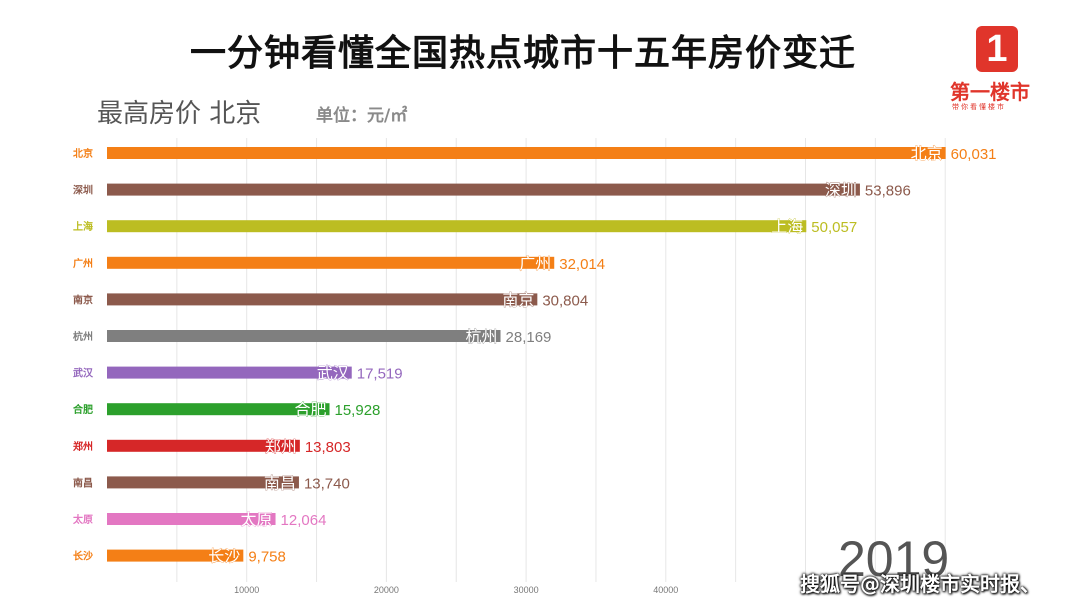  Describe the element at coordinates (358, 410) in the screenshot. I see `value-label: 15,928` at that location.